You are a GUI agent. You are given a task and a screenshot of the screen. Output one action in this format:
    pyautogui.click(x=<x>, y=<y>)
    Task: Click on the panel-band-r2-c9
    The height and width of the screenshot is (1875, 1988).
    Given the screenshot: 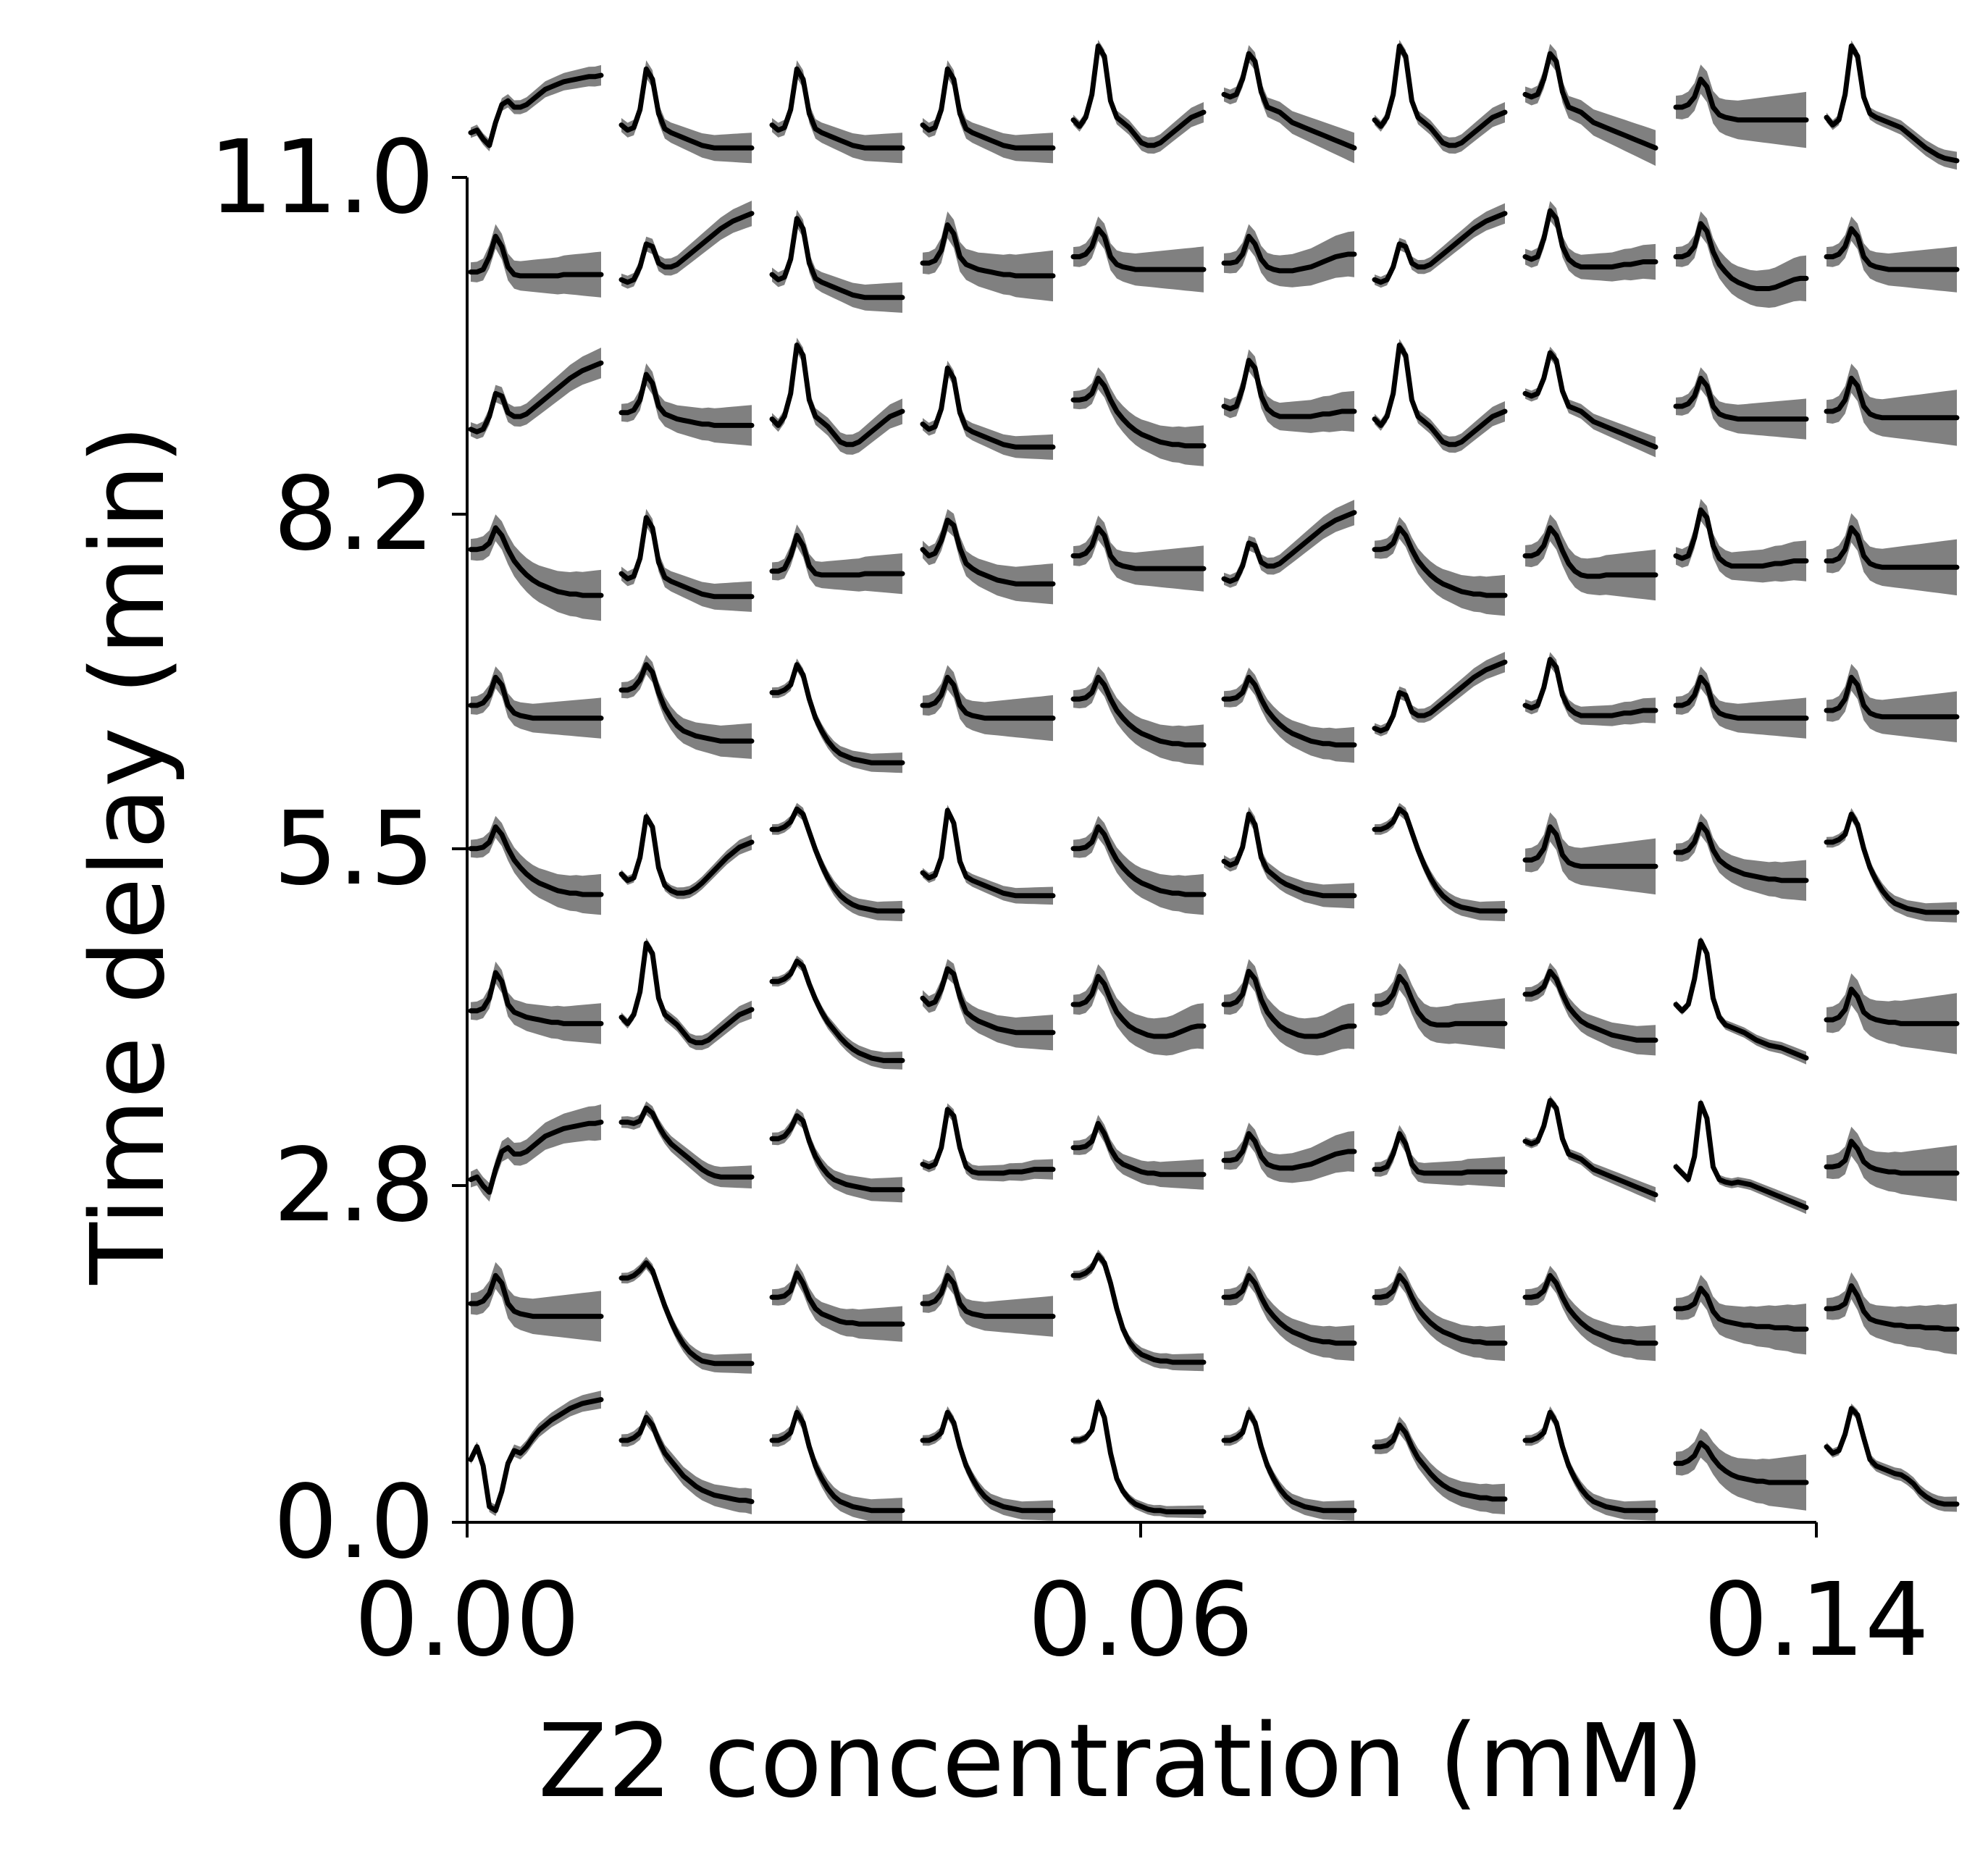 What is the action you would take?
    pyautogui.click(x=1891, y=1163)
    